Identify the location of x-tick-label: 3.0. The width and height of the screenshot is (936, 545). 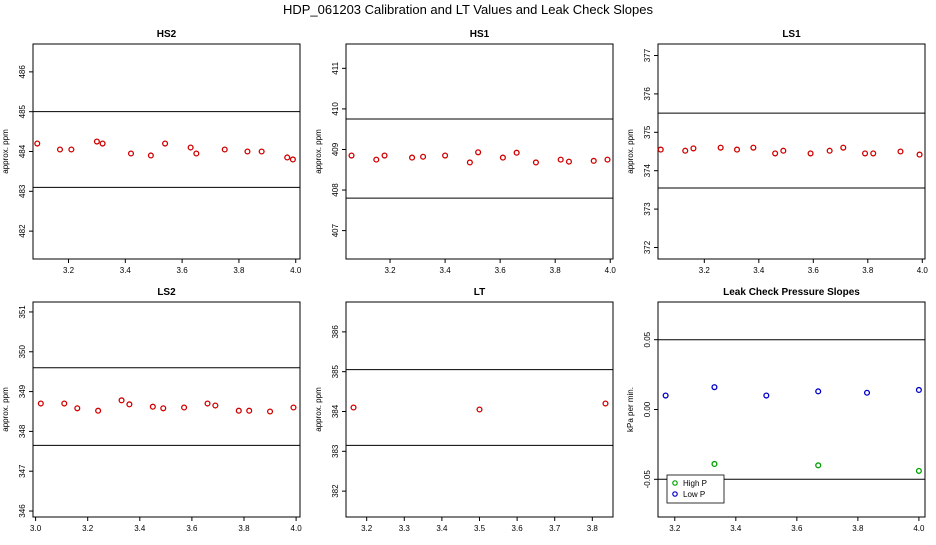
(36, 528).